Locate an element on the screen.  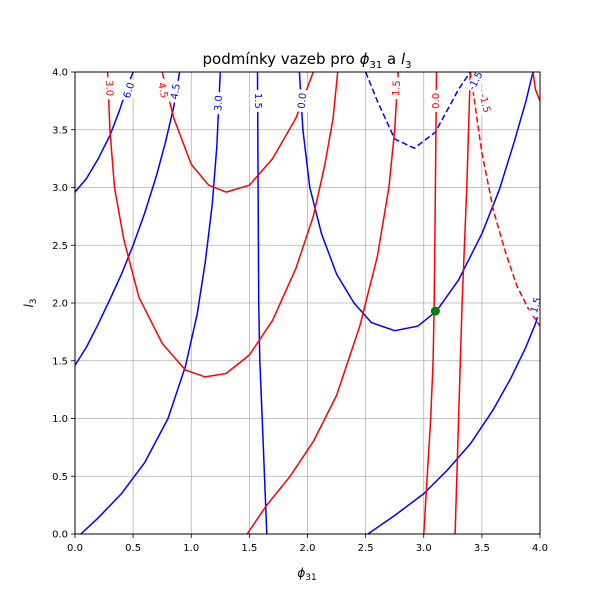
x-tick-label: 0.0 is located at coordinates (75, 548).